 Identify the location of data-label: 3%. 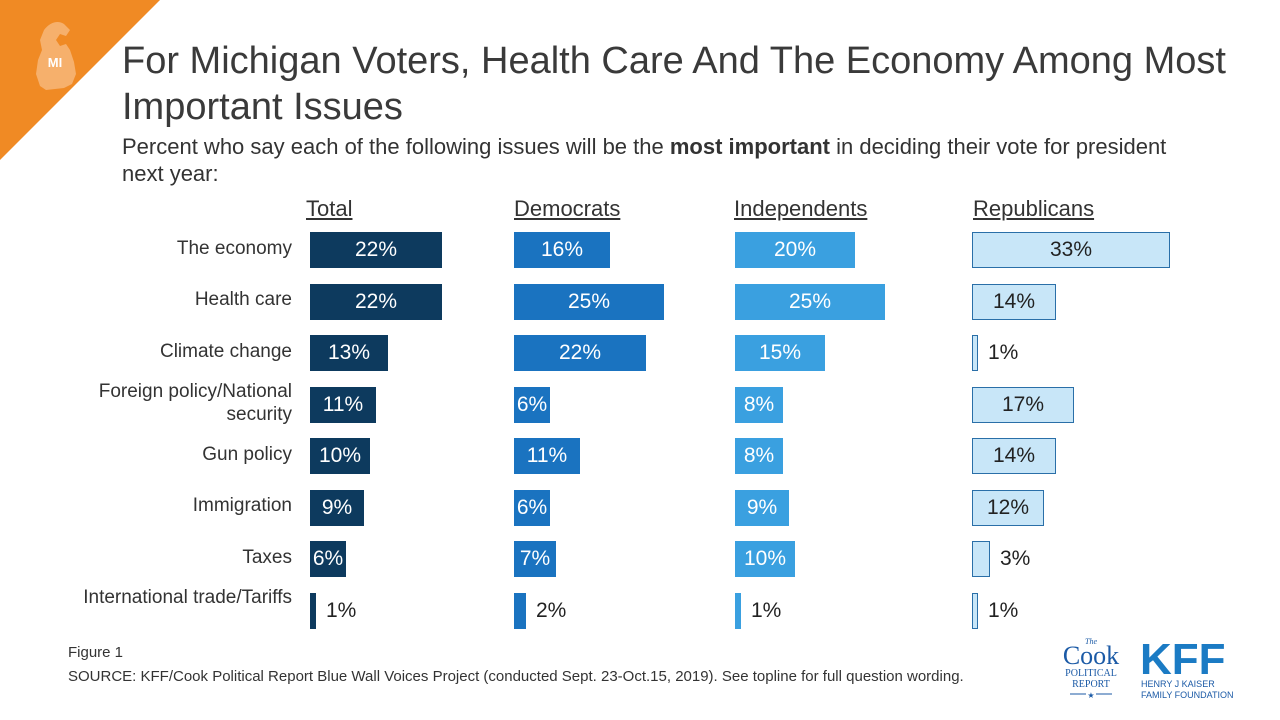
(1015, 558).